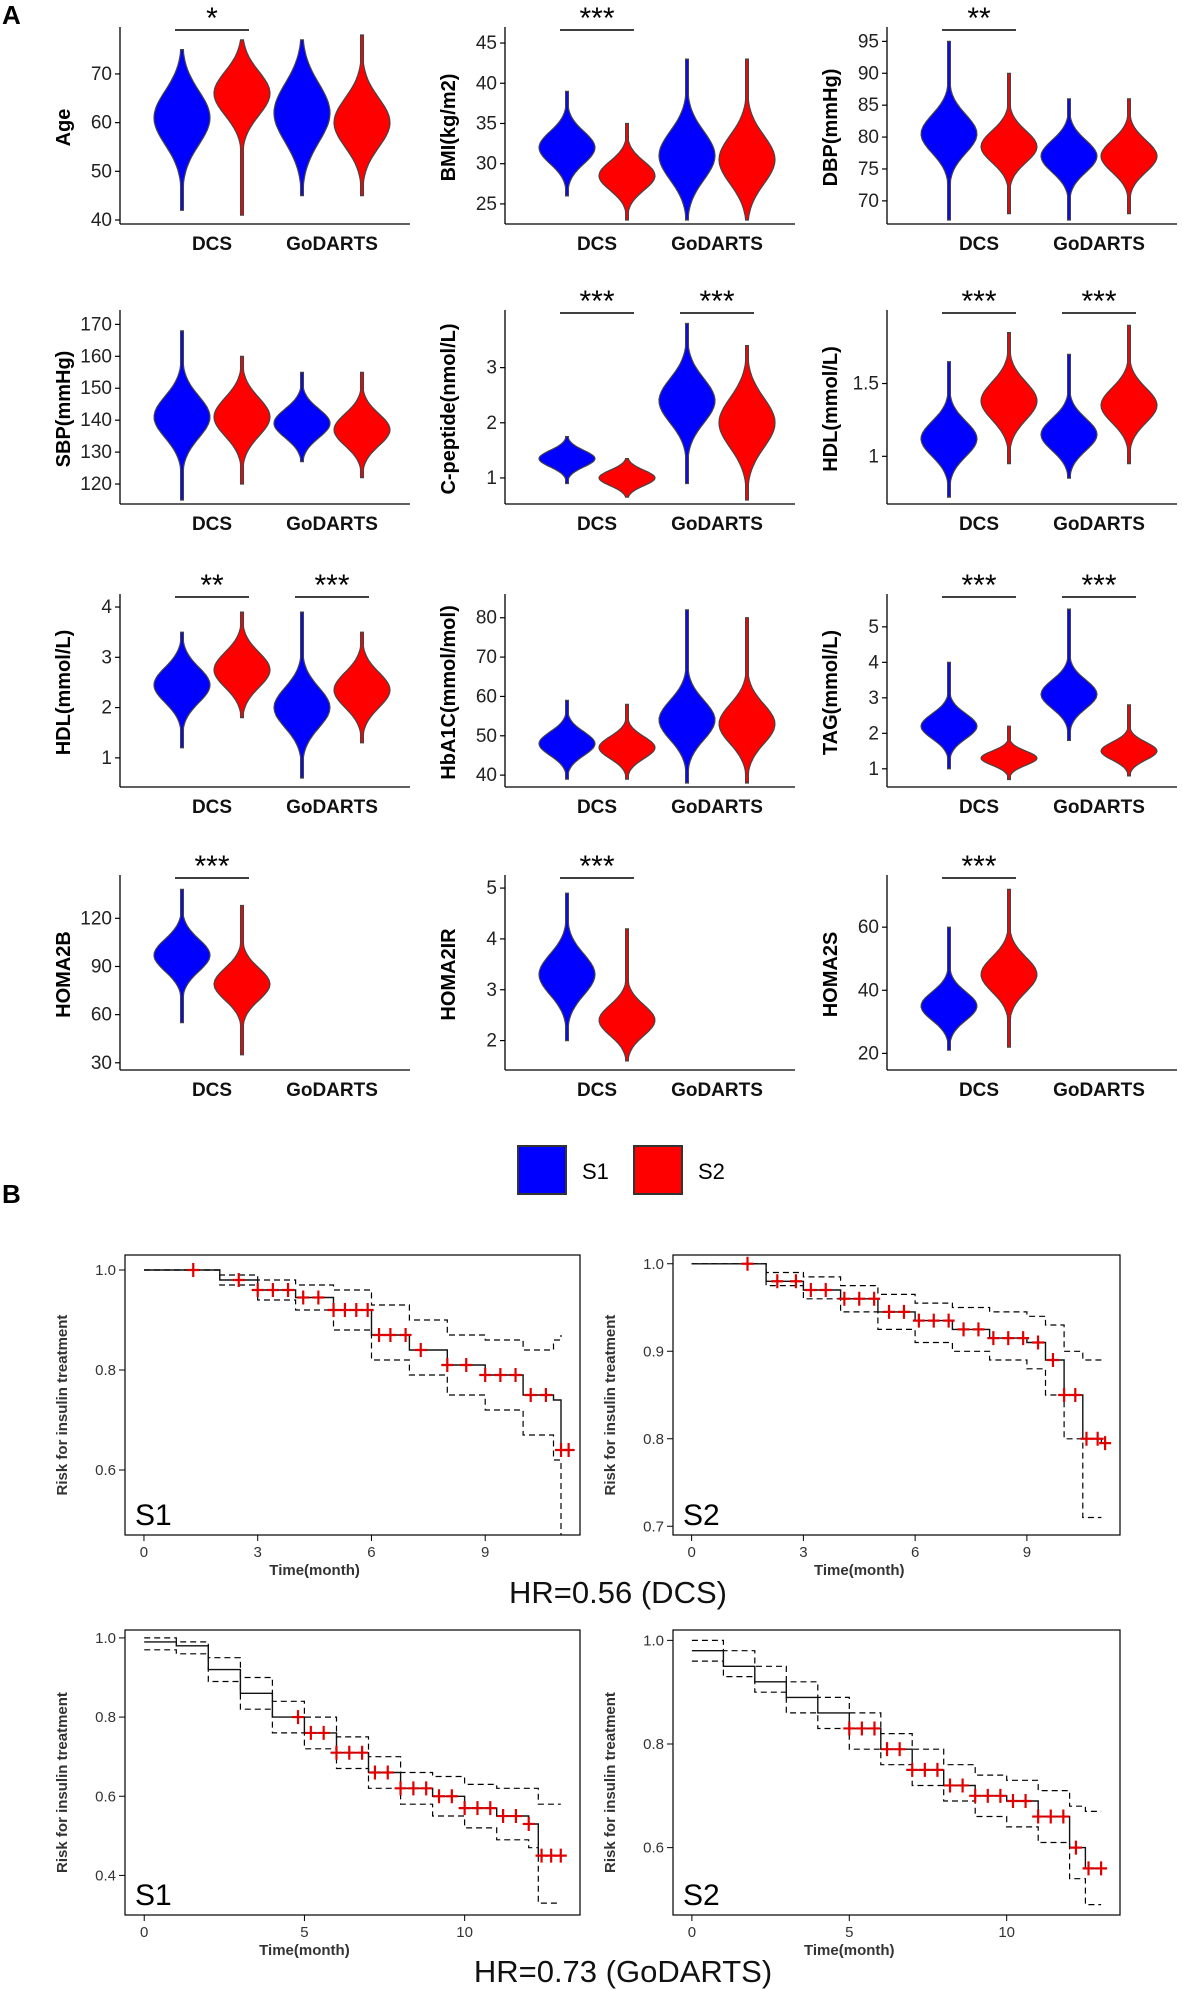  I want to click on x-tick-label: 0, so click(692, 1932).